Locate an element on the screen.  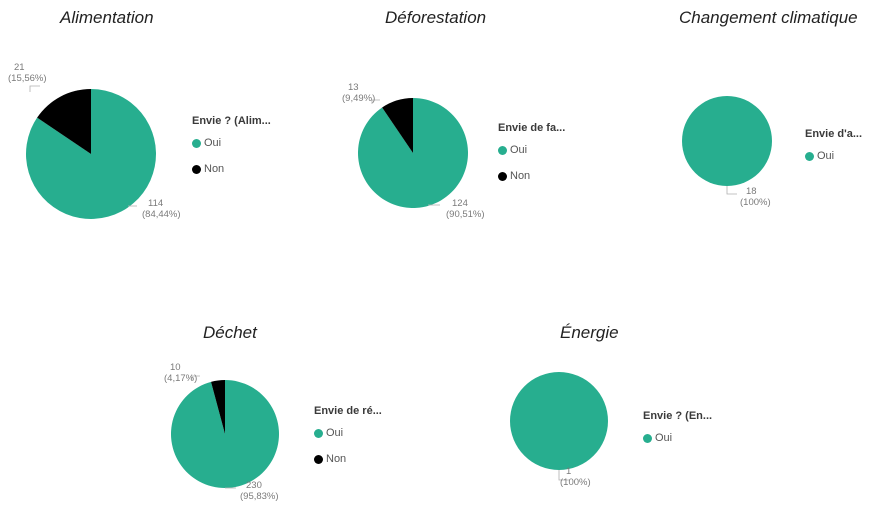
legend-item-oui: Oui is located at coordinates (677, 438).